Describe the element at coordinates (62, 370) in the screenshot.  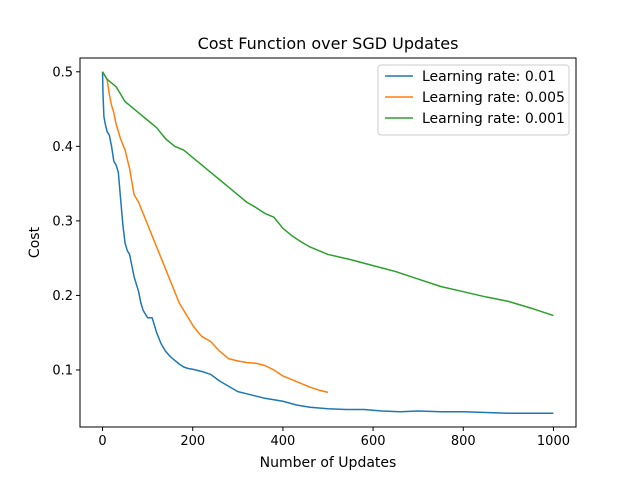
I see `y-tick-label: 0.1` at that location.